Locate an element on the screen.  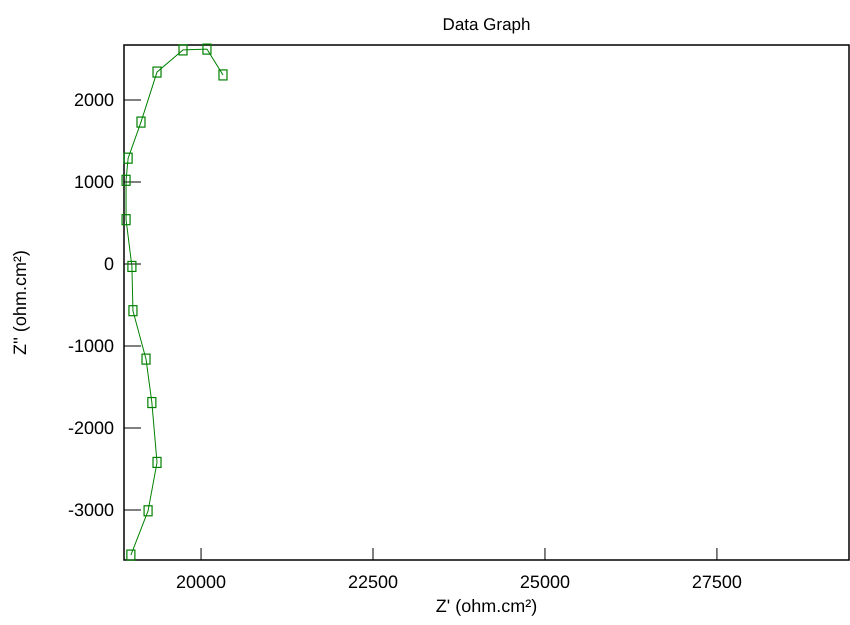
x-tick-label: 25000 is located at coordinates (545, 582).